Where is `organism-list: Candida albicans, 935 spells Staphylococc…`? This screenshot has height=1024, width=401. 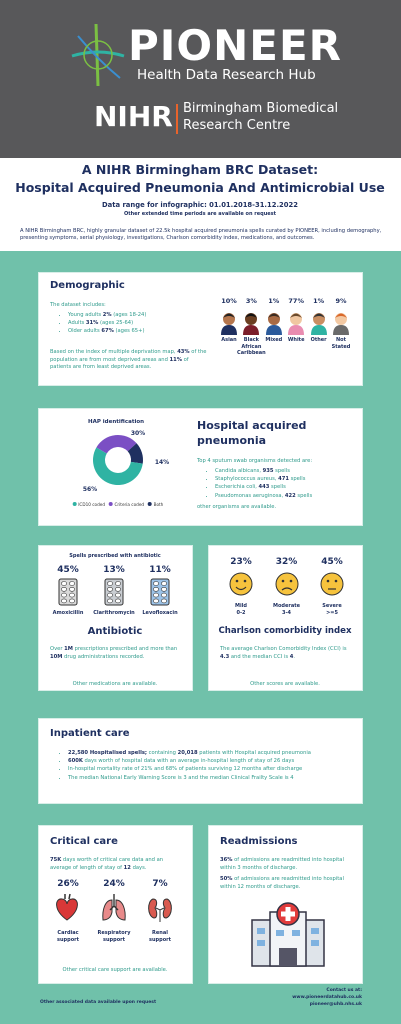
organism-list: Candida albicans, 935 spells Staphylococc… is located at coordinates (258, 484).